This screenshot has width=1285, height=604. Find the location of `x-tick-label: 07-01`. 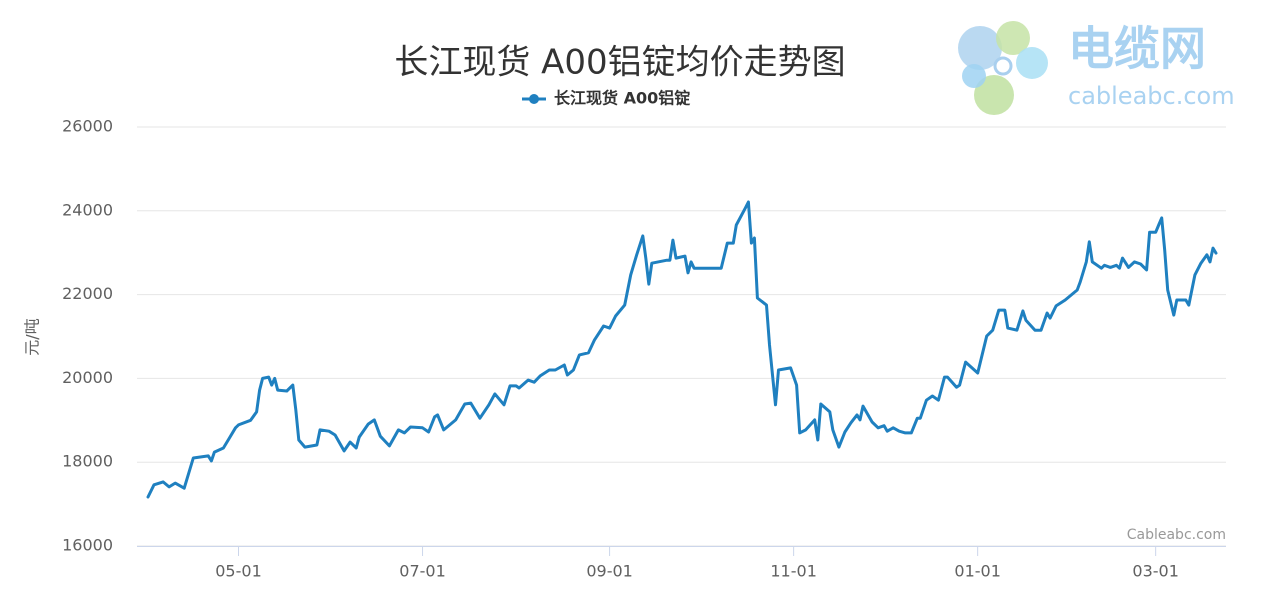

x-tick-label: 07-01 is located at coordinates (422, 571).